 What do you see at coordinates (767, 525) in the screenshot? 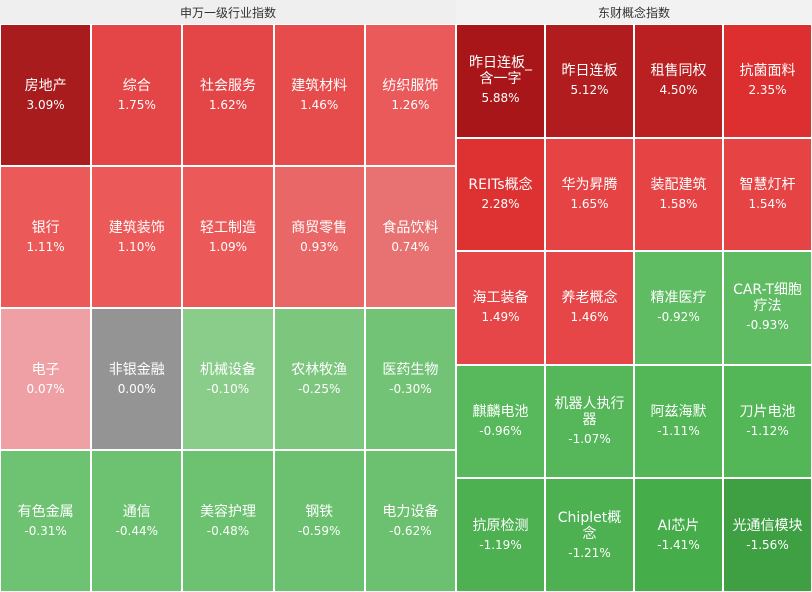
I see `tile-name: 光通信模块` at bounding box center [767, 525].